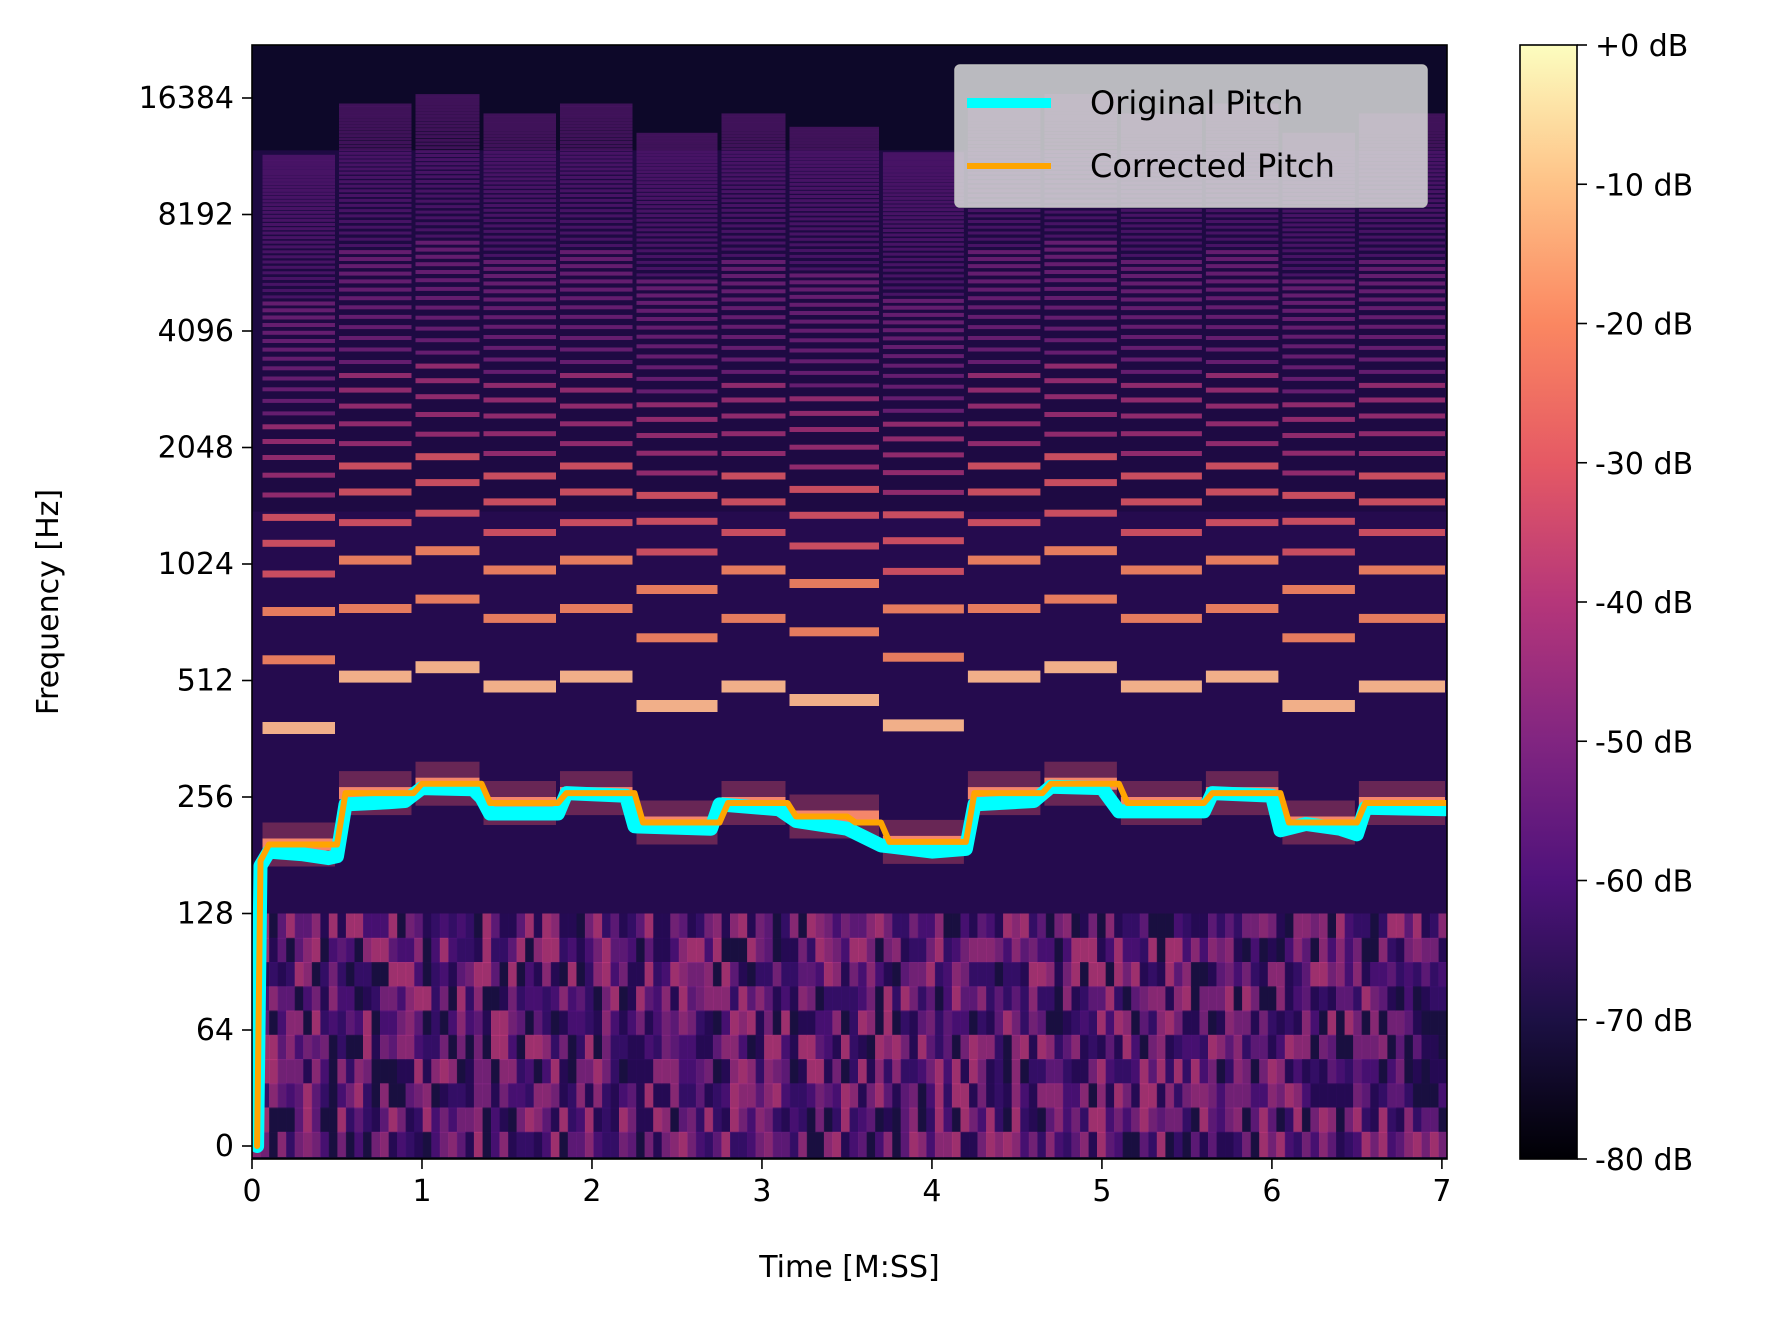  What do you see at coordinates (1212, 166) in the screenshot?
I see `legend-label: Corrected Pitch` at bounding box center [1212, 166].